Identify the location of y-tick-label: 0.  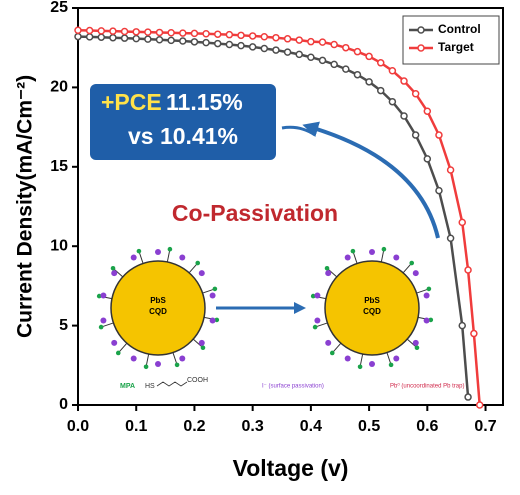
(63, 404).